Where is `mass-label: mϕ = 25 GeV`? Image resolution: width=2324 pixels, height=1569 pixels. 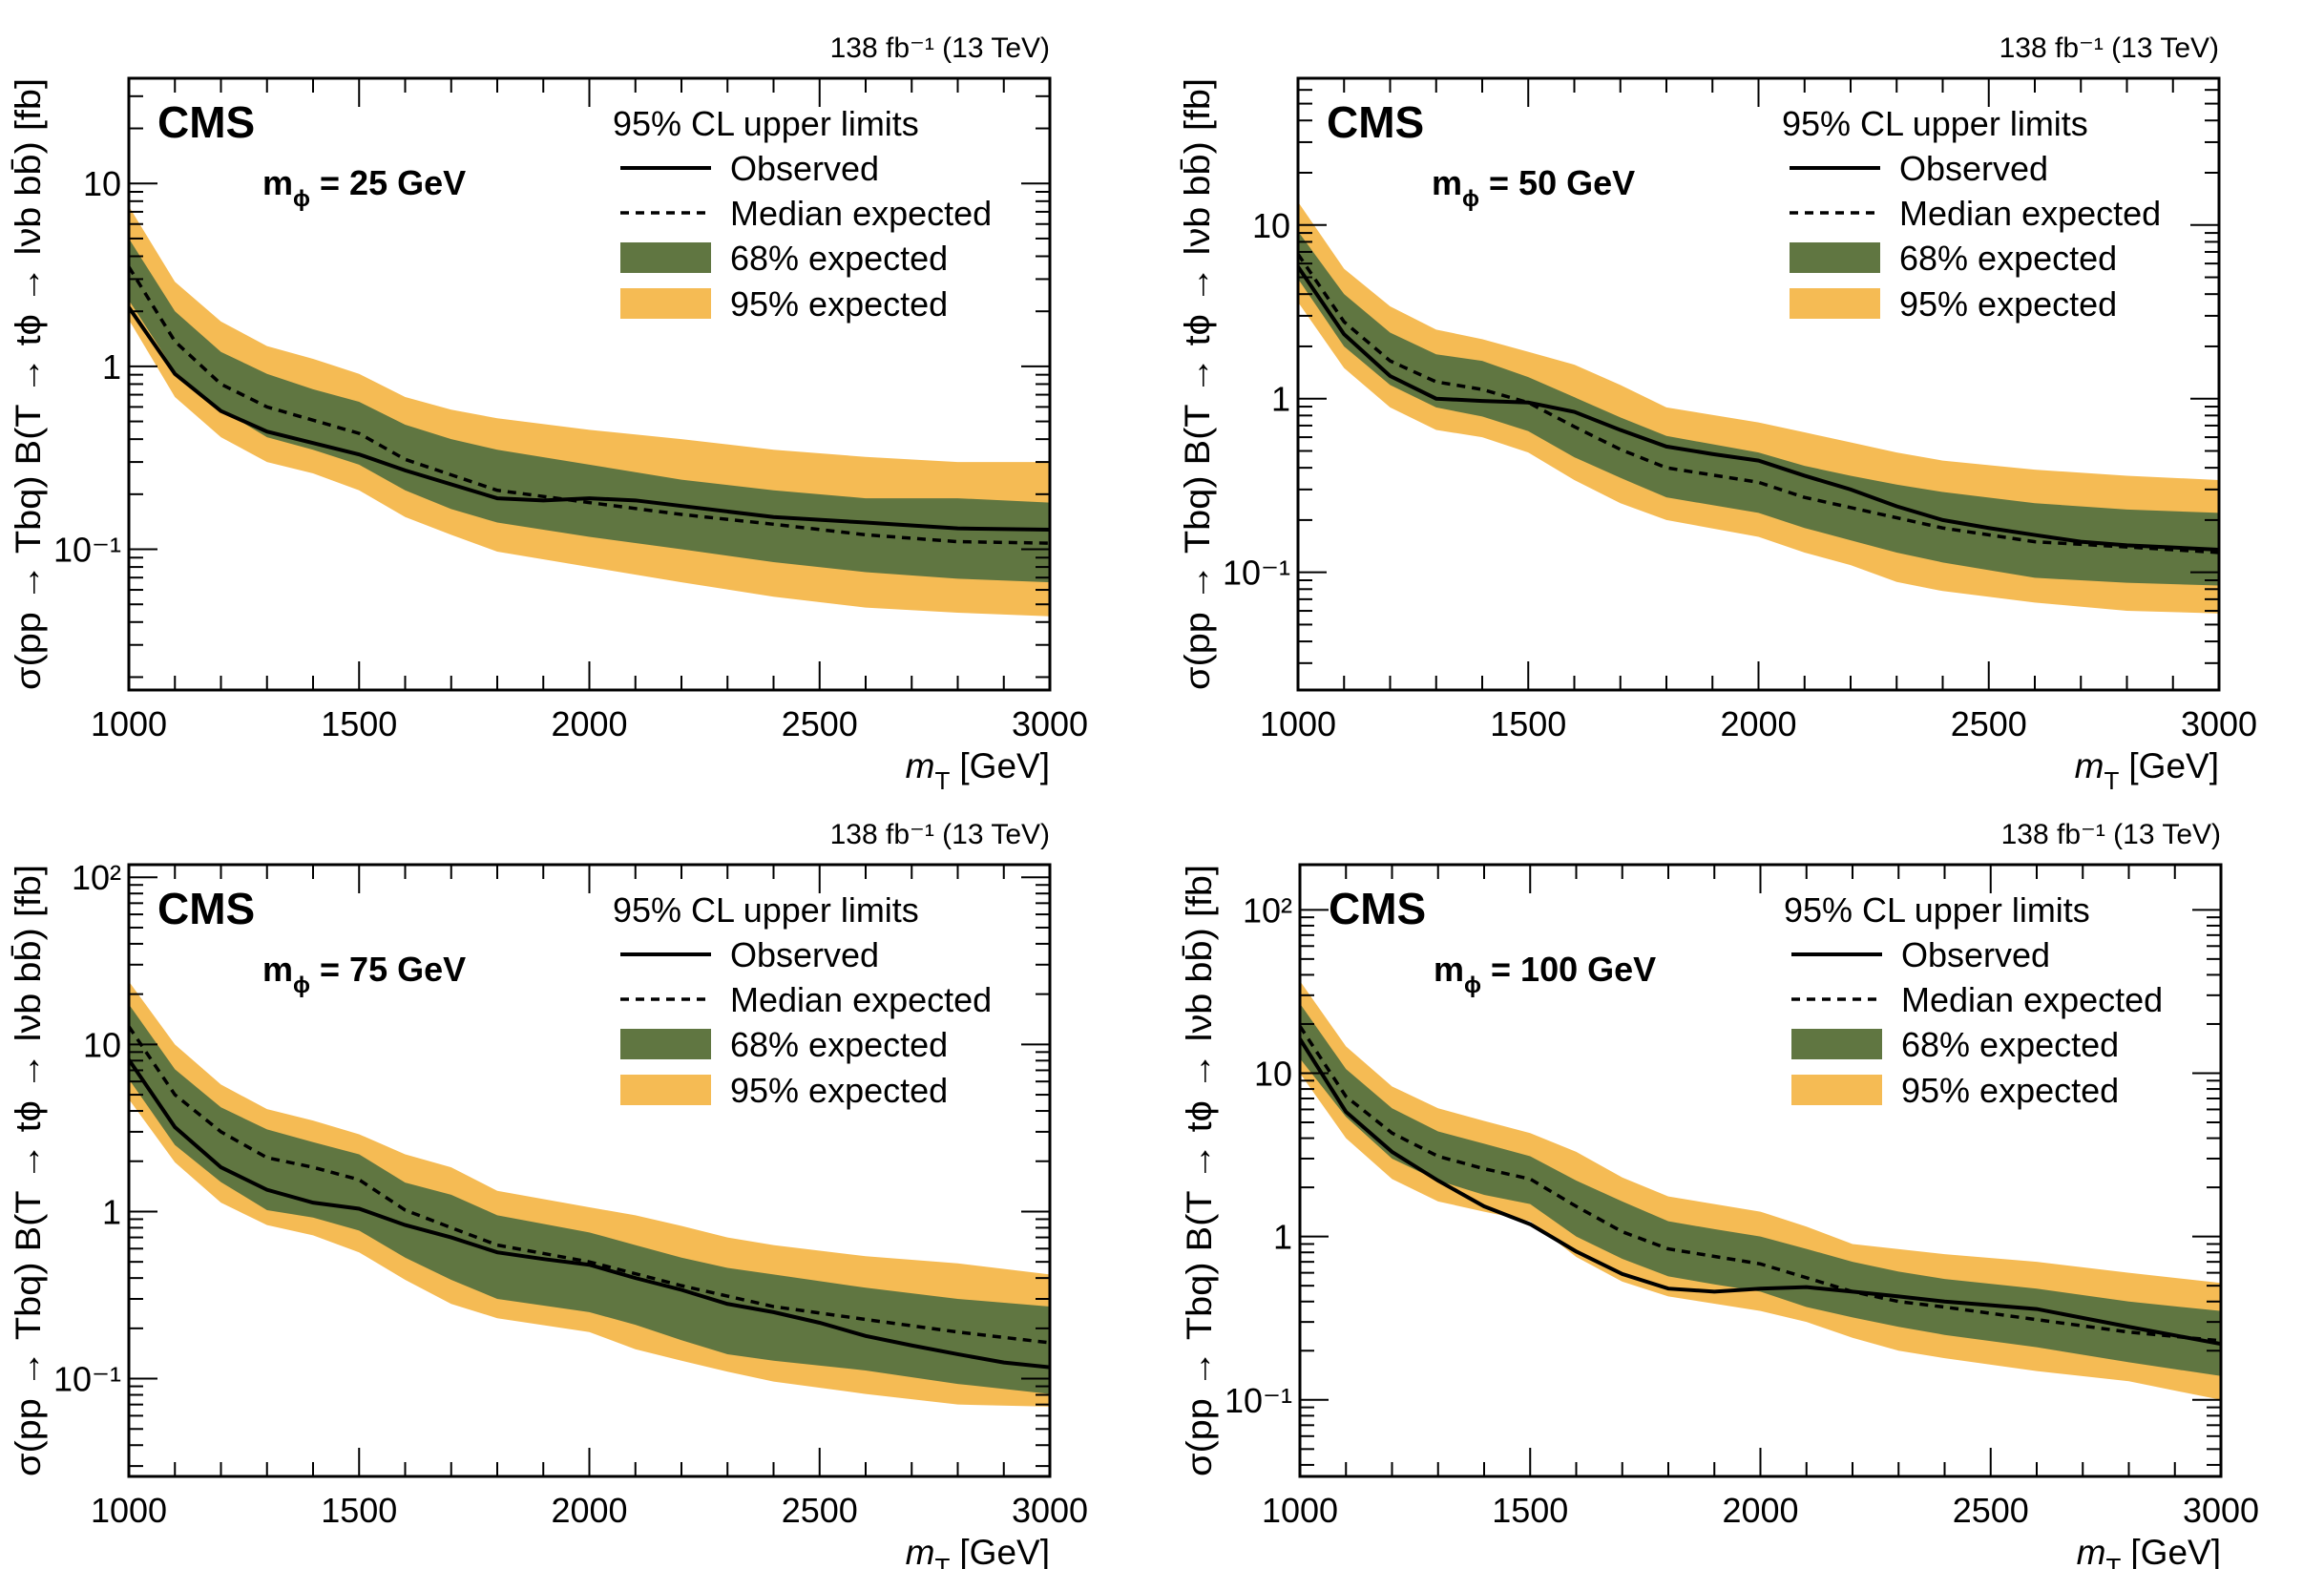 mass-label: mϕ = 25 GeV is located at coordinates (364, 187).